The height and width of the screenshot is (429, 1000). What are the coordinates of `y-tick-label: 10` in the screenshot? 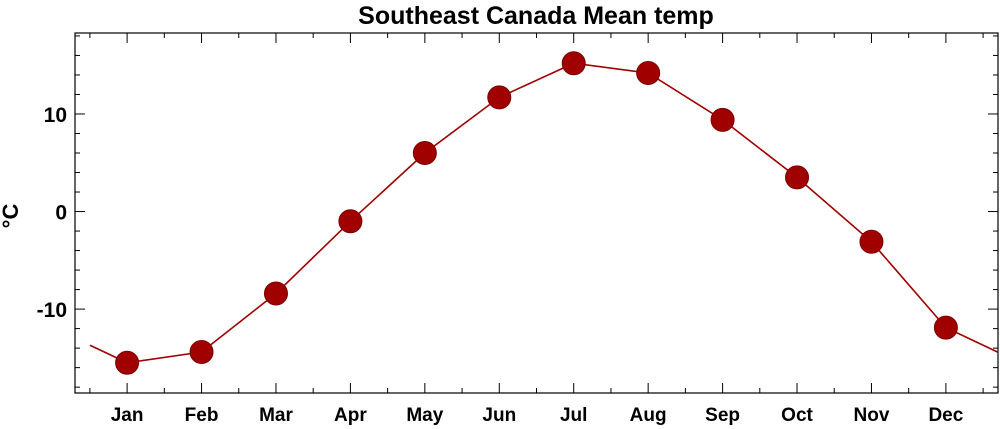 It's located at (55, 115).